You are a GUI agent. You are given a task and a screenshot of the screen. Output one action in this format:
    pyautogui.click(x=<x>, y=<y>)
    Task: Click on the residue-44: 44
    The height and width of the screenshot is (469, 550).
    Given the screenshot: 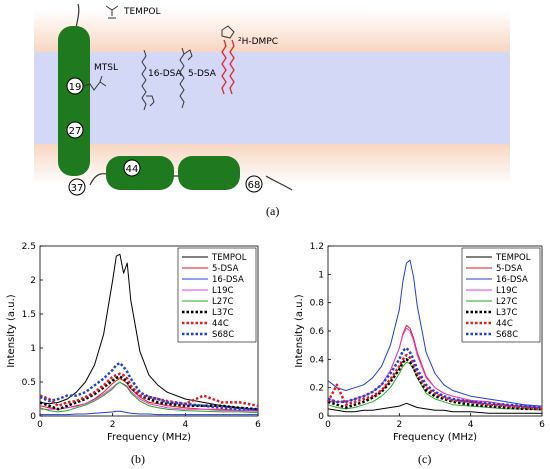 What is the action you would take?
    pyautogui.click(x=132, y=168)
    